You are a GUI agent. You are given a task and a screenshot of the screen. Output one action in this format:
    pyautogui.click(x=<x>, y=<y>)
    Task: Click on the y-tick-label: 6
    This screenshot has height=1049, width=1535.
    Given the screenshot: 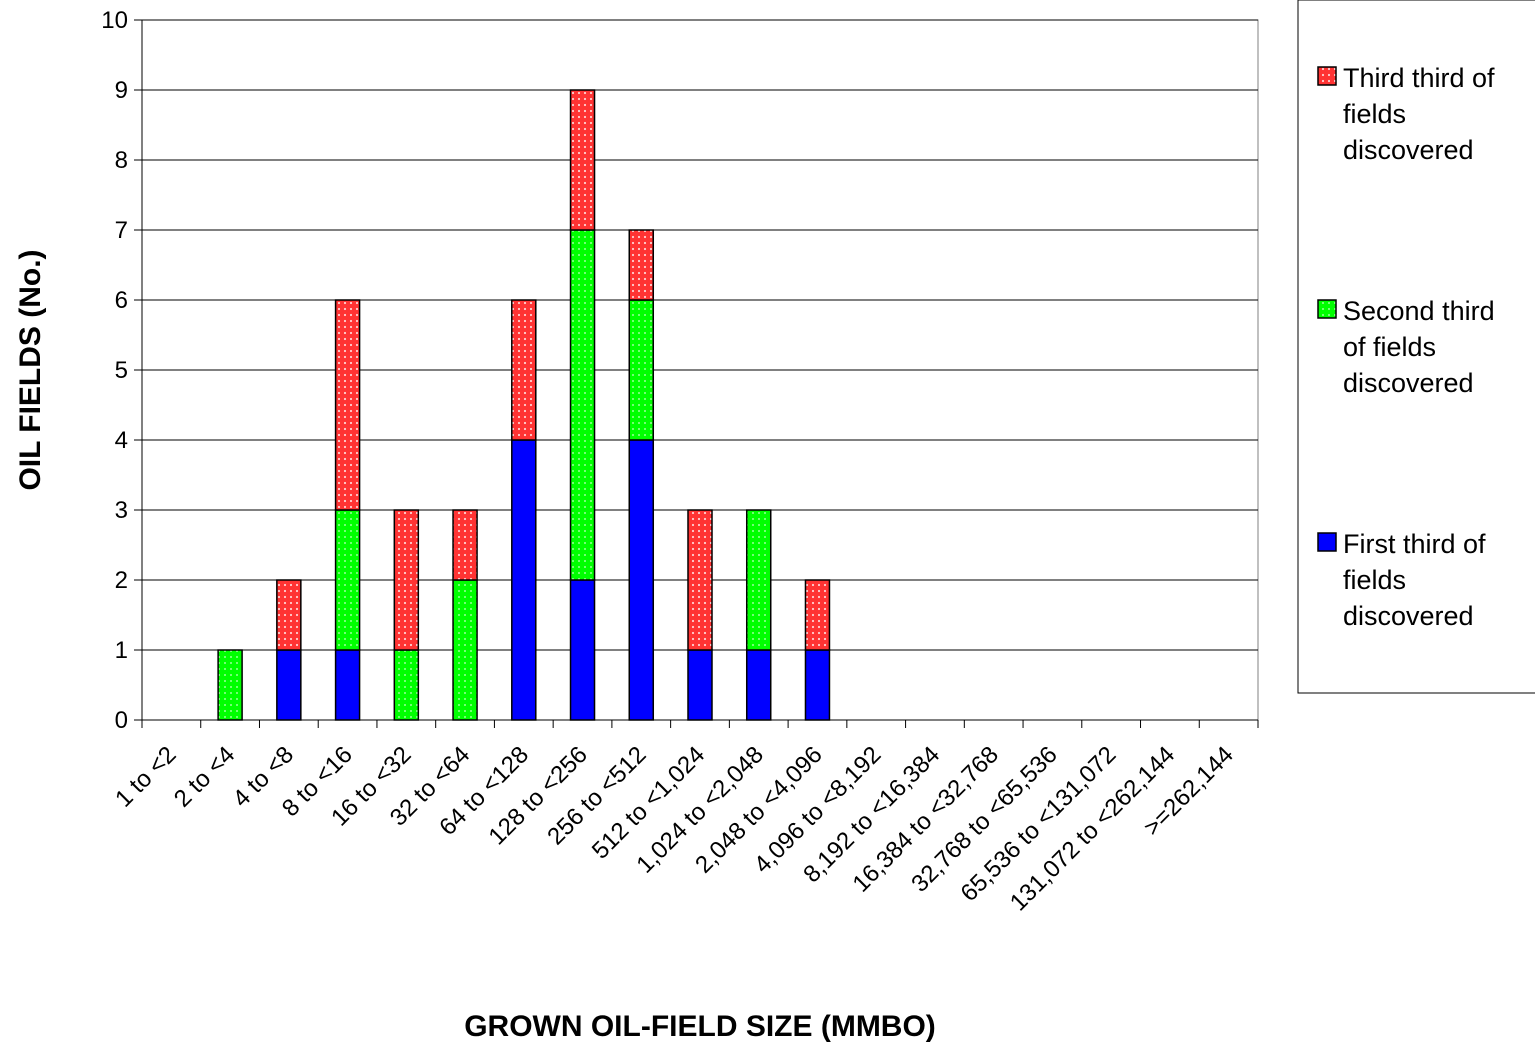 What is the action you would take?
    pyautogui.click(x=121, y=300)
    